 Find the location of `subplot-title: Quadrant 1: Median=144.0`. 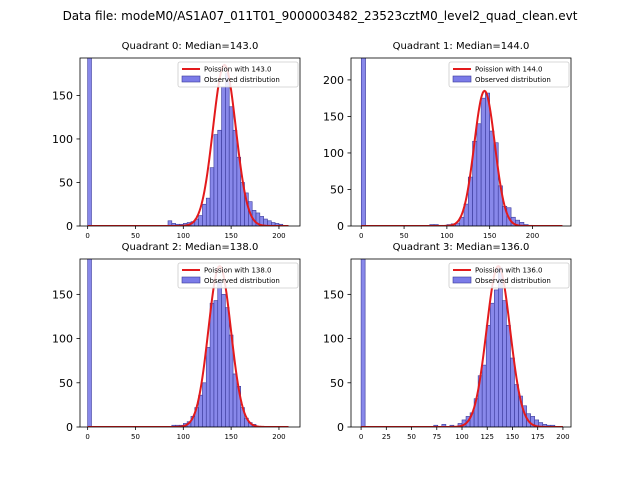

subplot-title: Quadrant 1: Median=144.0 is located at coordinates (461, 46).